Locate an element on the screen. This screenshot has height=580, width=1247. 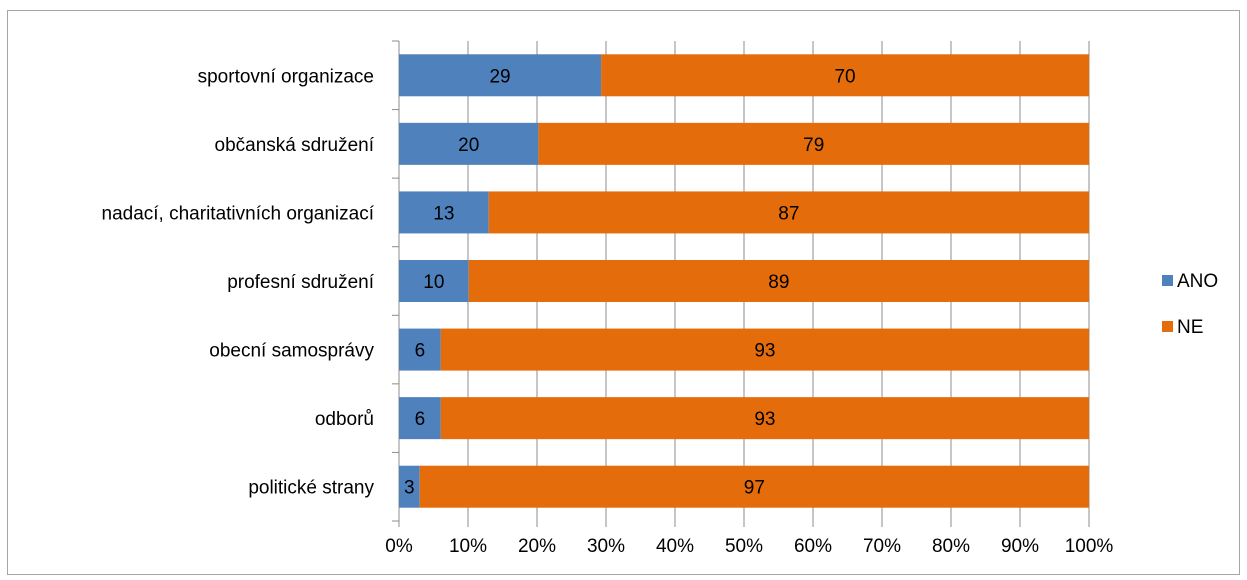
data-label: 13 is located at coordinates (443, 213).